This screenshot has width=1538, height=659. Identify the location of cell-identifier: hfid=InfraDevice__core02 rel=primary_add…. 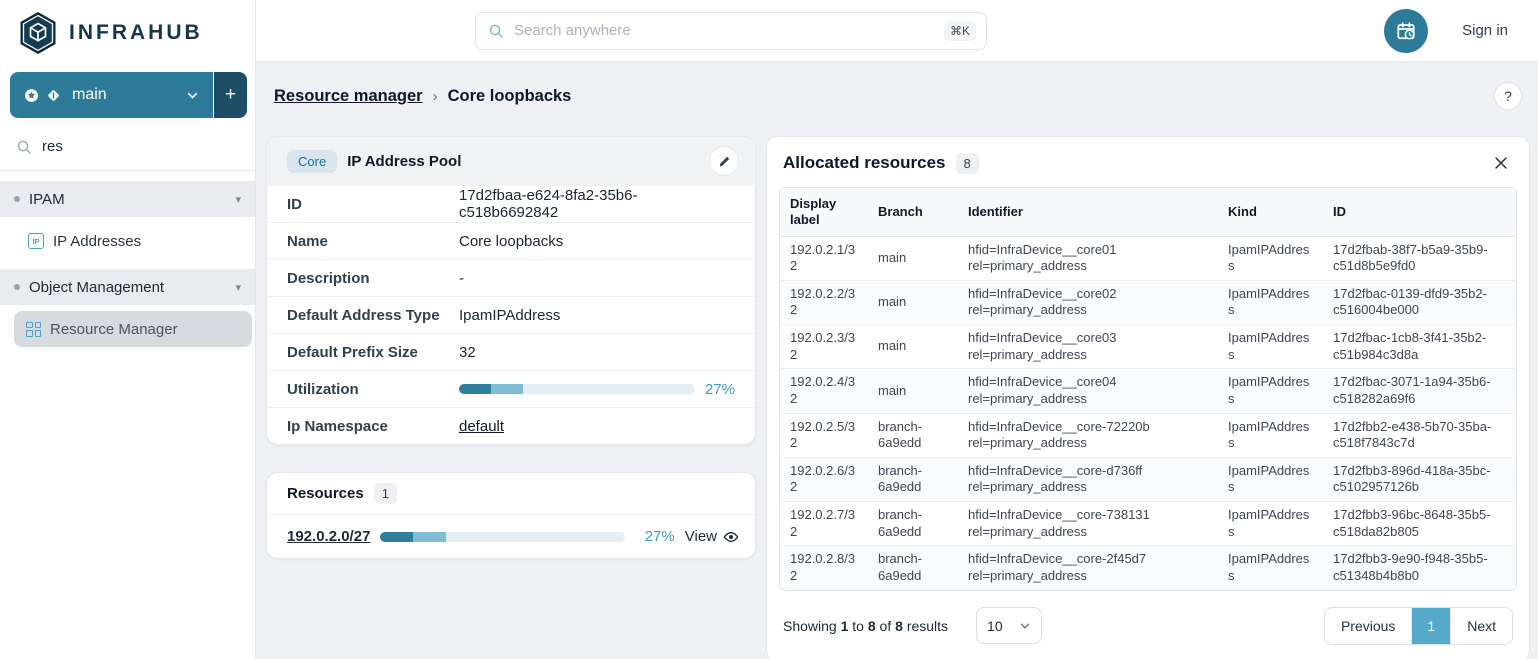
(1042, 301).